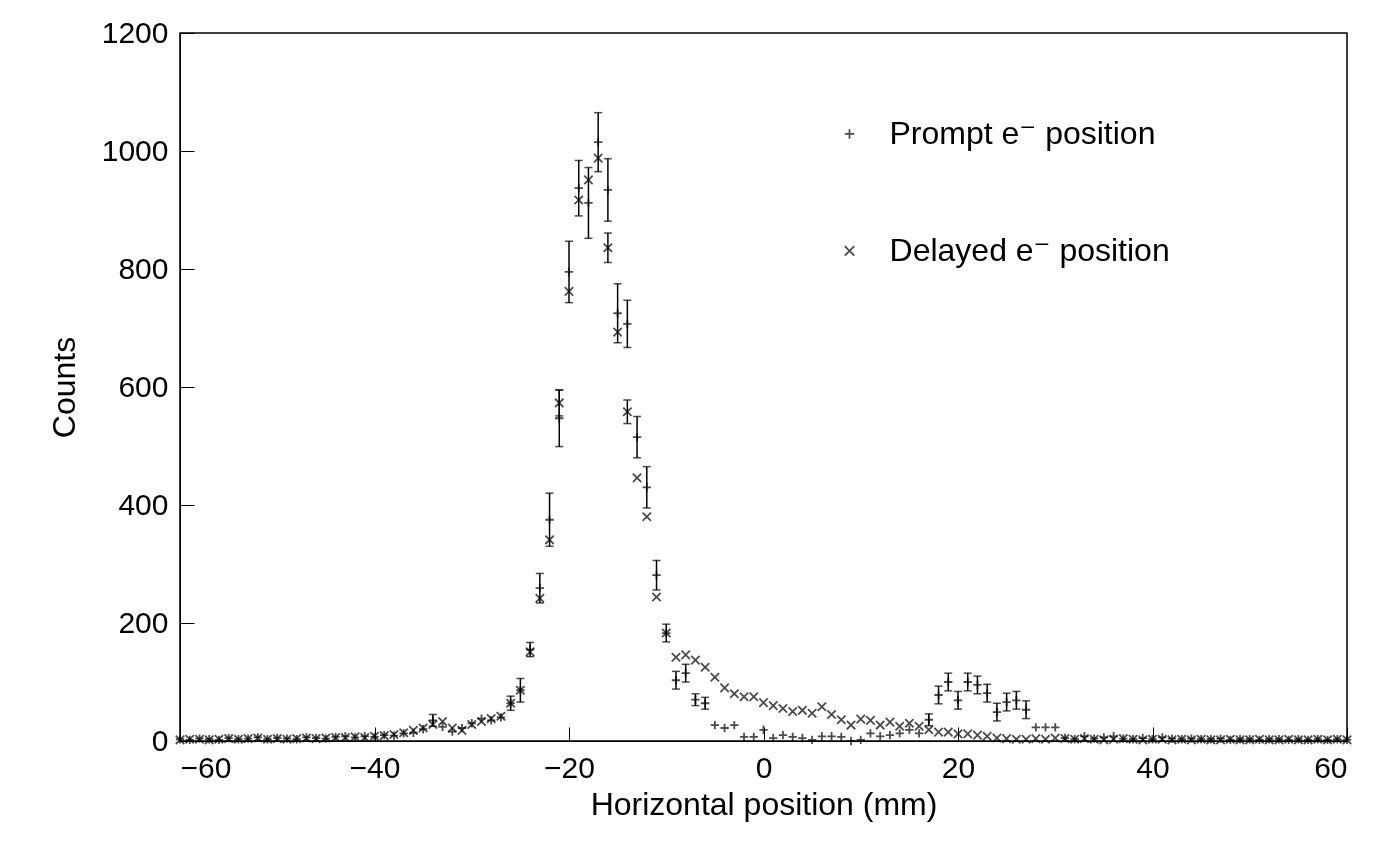  Describe the element at coordinates (63, 387) in the screenshot. I see `y-axis-title: Counts` at that location.